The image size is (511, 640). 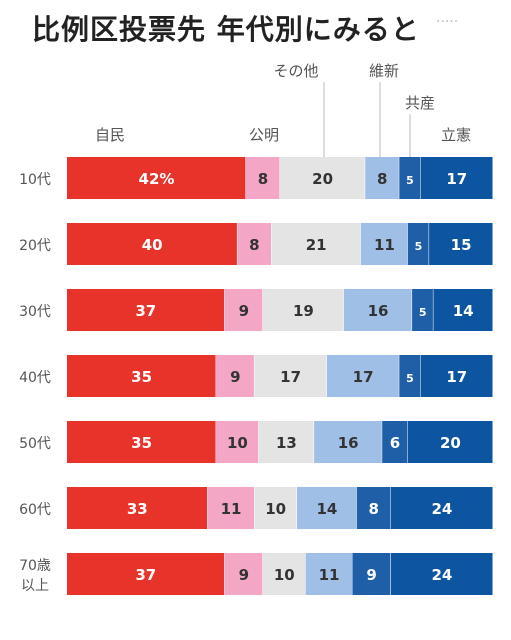 I want to click on data-label-7-1: 37, so click(x=145, y=575).